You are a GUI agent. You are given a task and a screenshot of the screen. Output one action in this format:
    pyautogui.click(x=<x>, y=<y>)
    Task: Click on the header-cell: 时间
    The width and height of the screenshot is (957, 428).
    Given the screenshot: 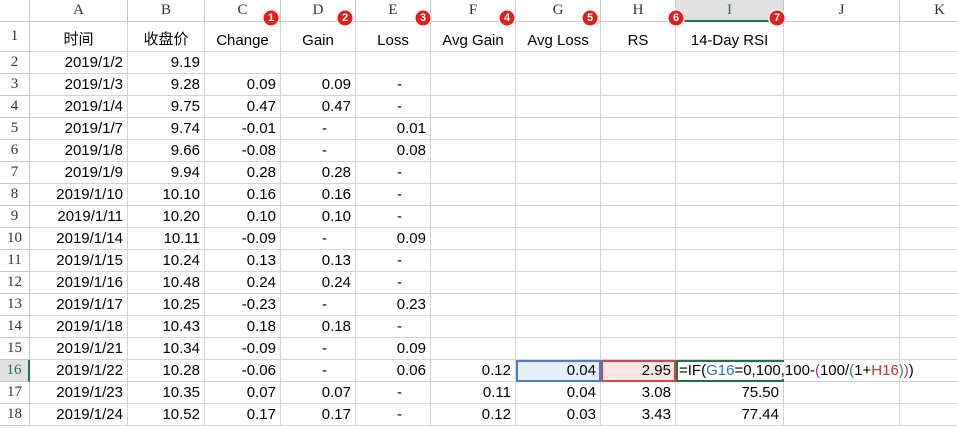 What is the action you would take?
    pyautogui.click(x=79, y=37)
    